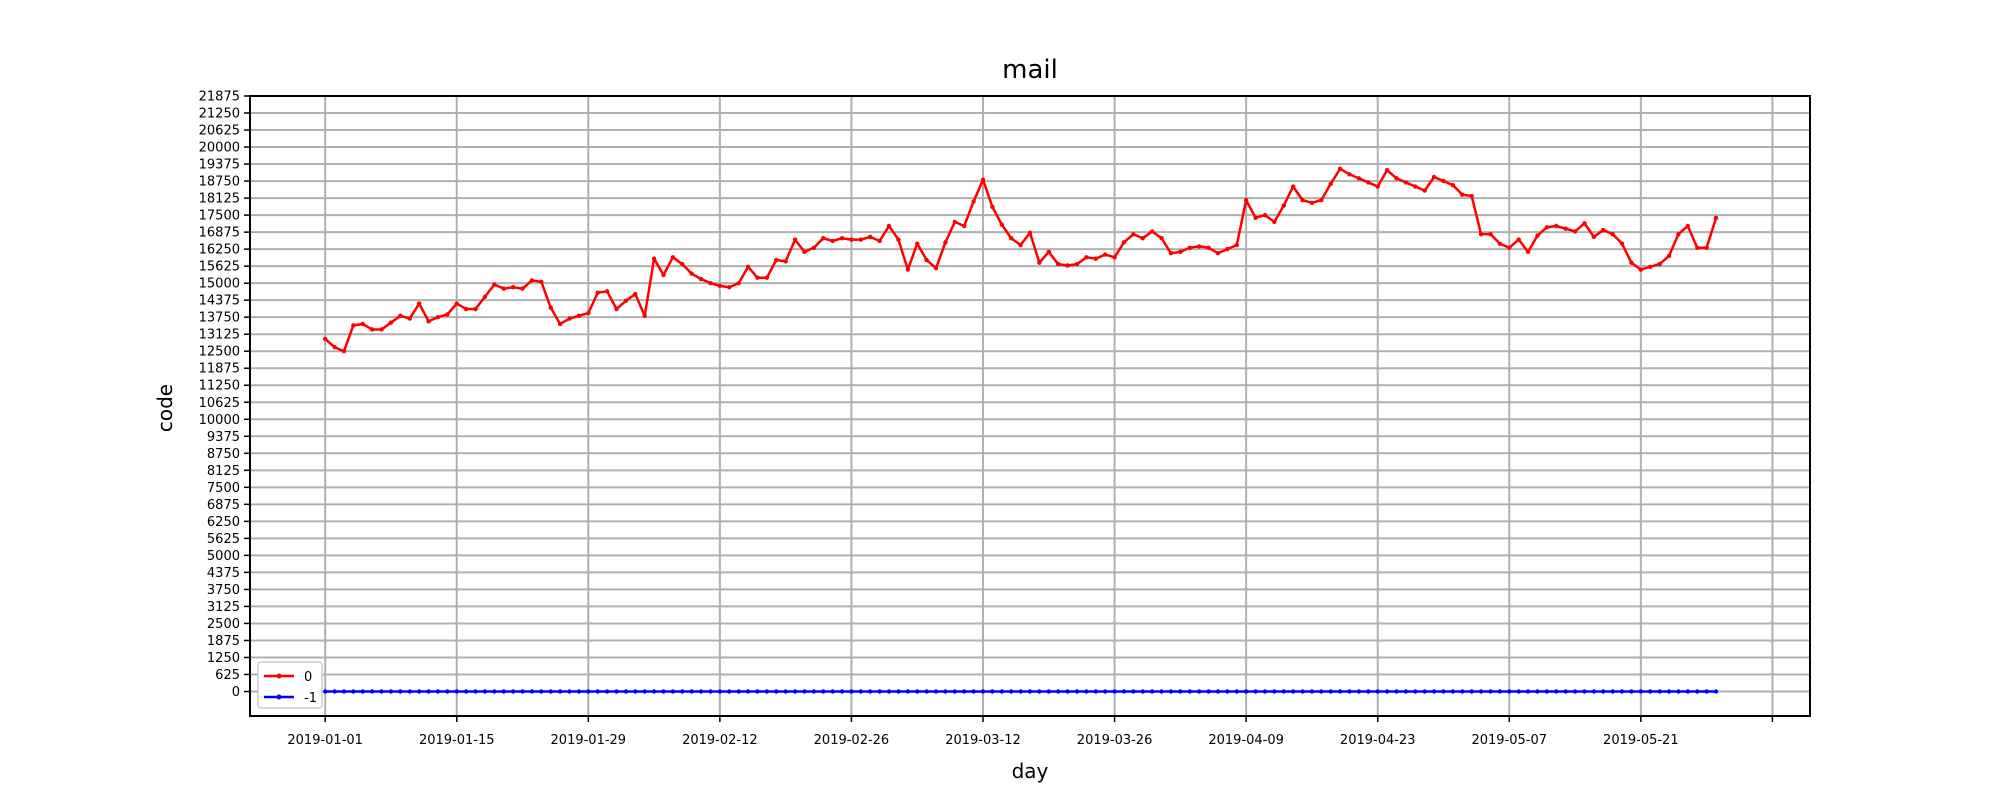 The image size is (2000, 800). What do you see at coordinates (852, 740) in the screenshot?
I see `x-tick-label: 2019-02-26` at bounding box center [852, 740].